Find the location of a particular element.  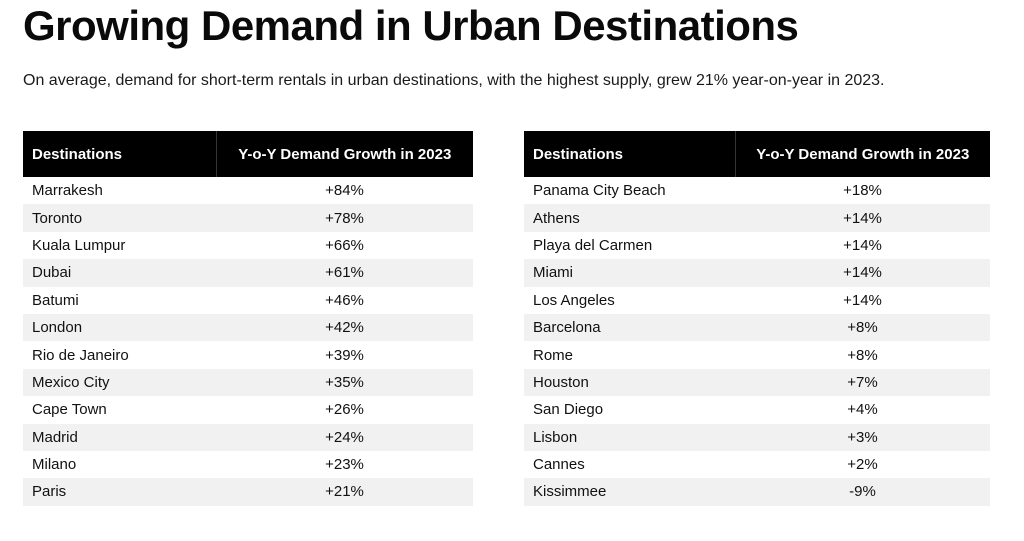

destination-name-cell: Panama City Beach is located at coordinates (629, 191).